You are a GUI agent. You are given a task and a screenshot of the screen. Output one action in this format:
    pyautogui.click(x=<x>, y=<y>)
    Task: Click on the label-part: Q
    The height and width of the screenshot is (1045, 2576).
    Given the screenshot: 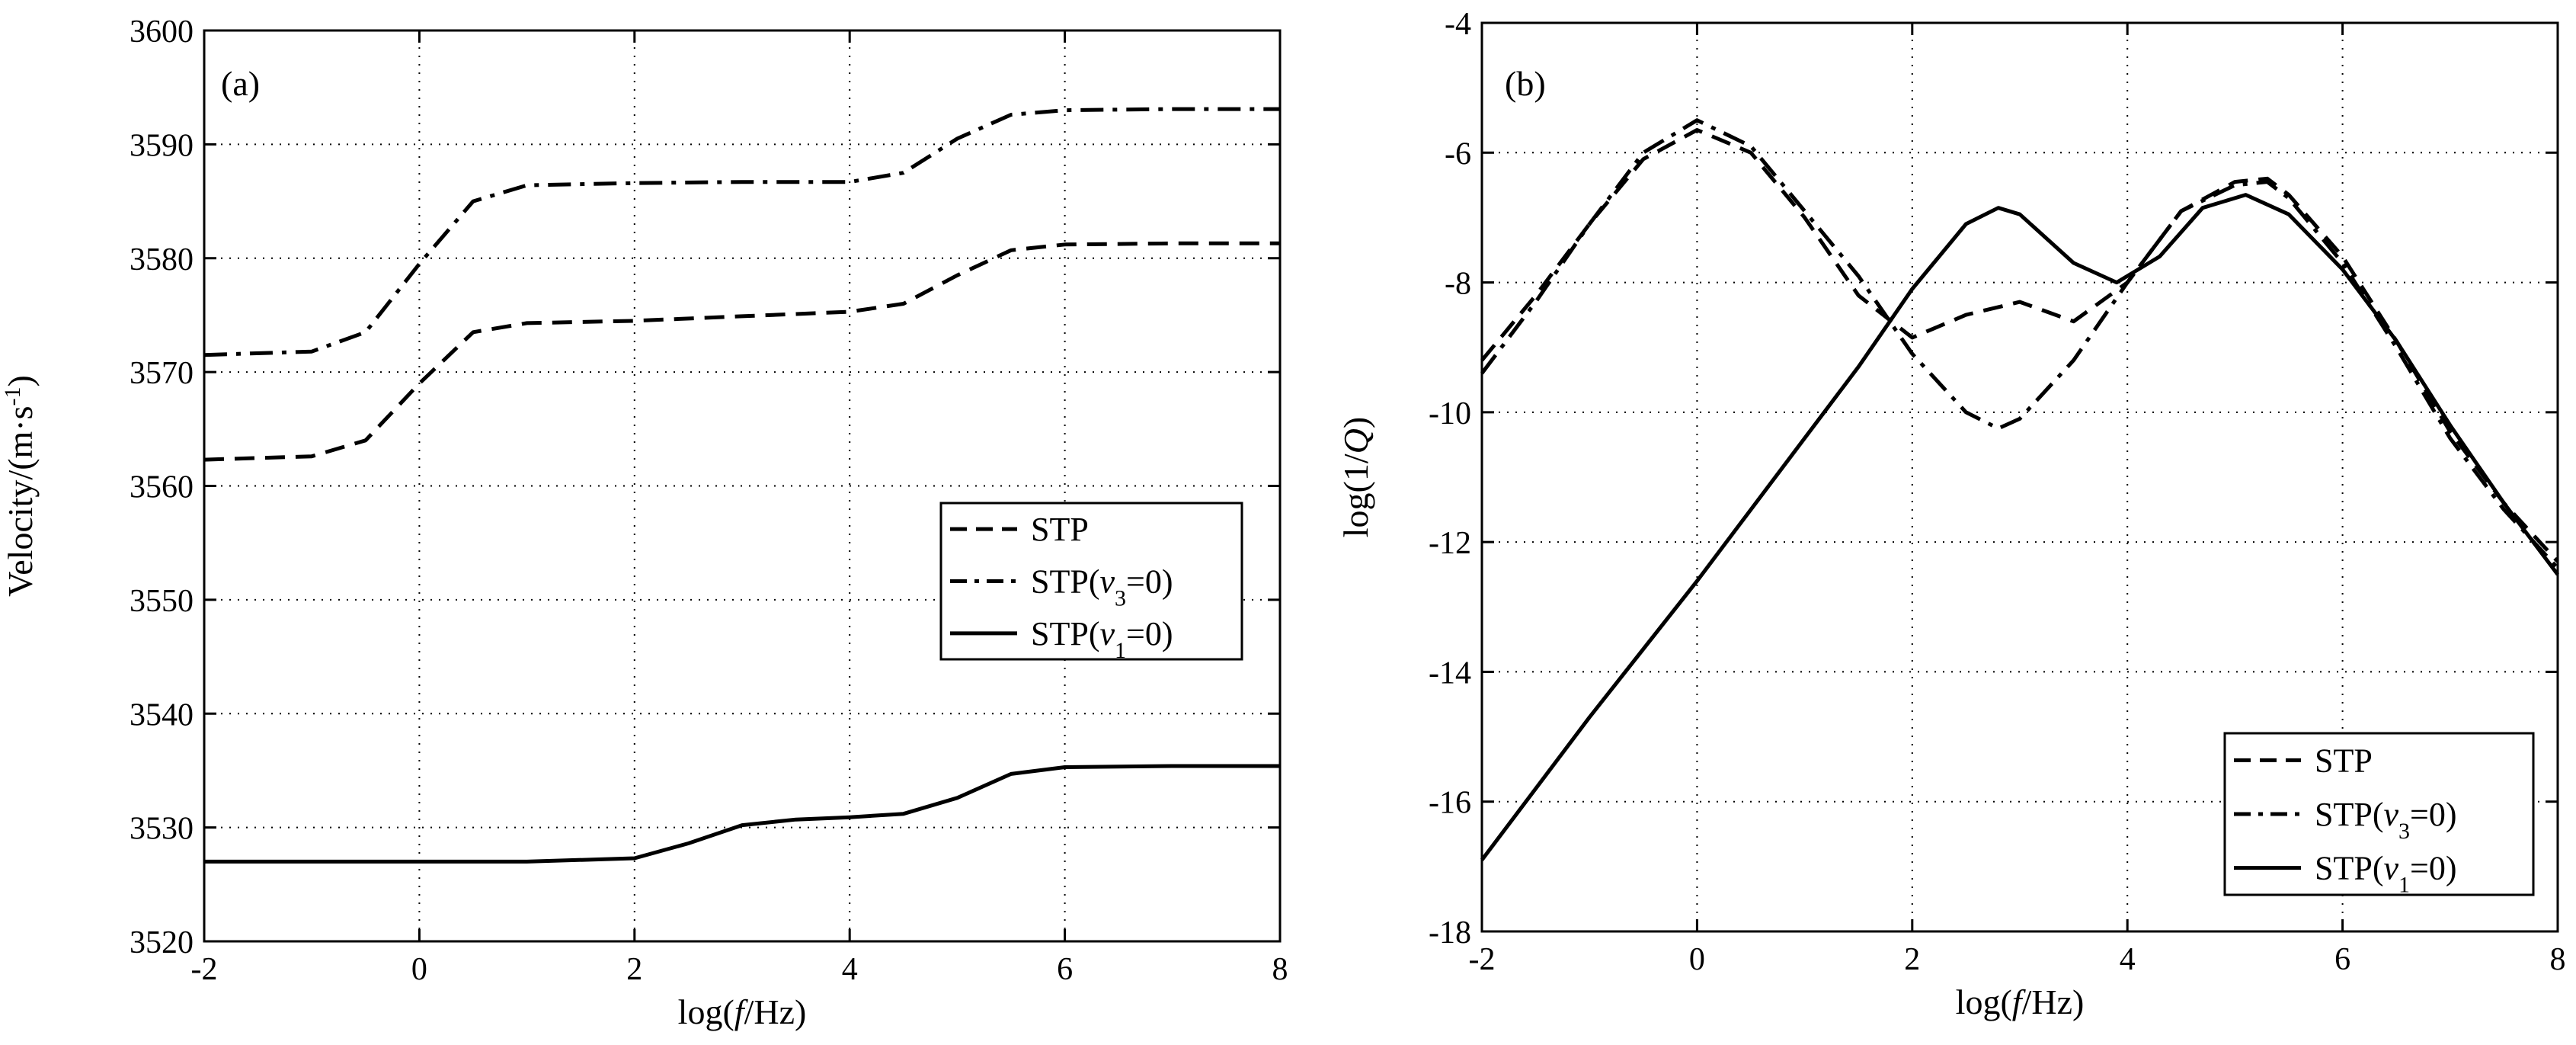 What is the action you would take?
    pyautogui.click(x=1355, y=441)
    